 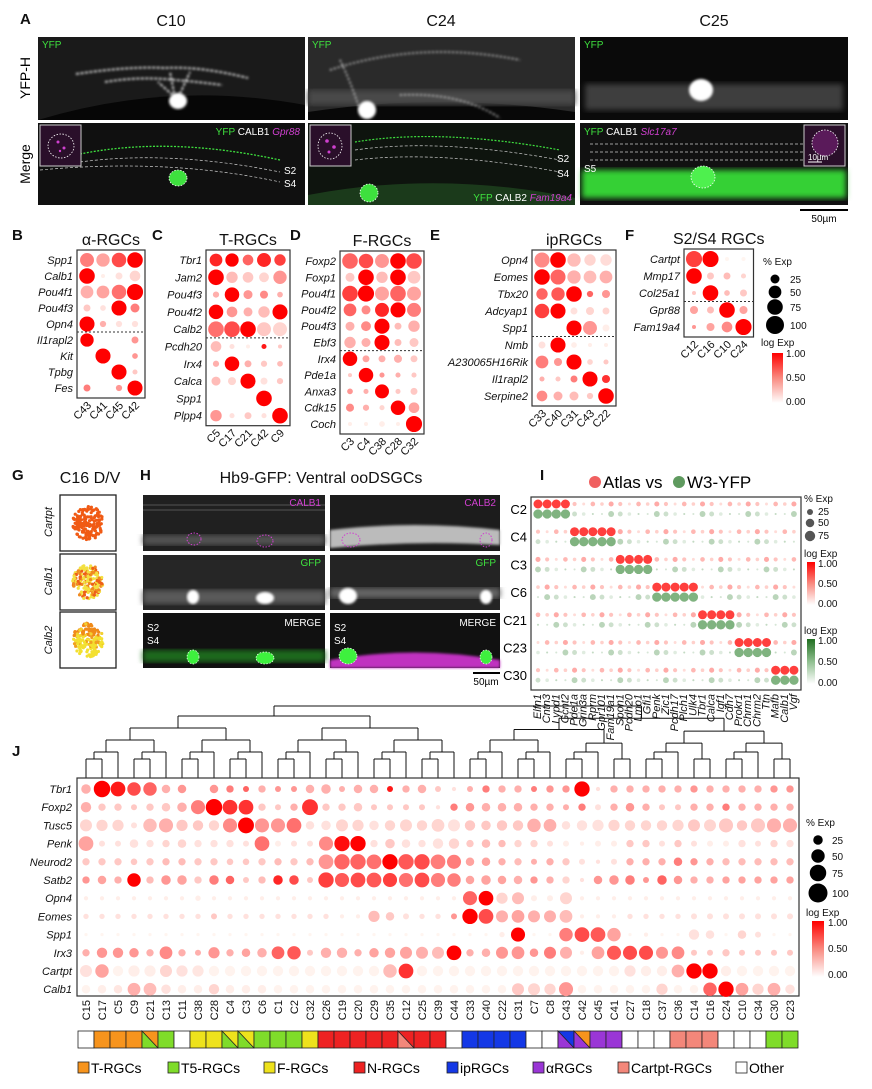 I want to click on title-atlas: Atlas vs, so click(x=633, y=482).